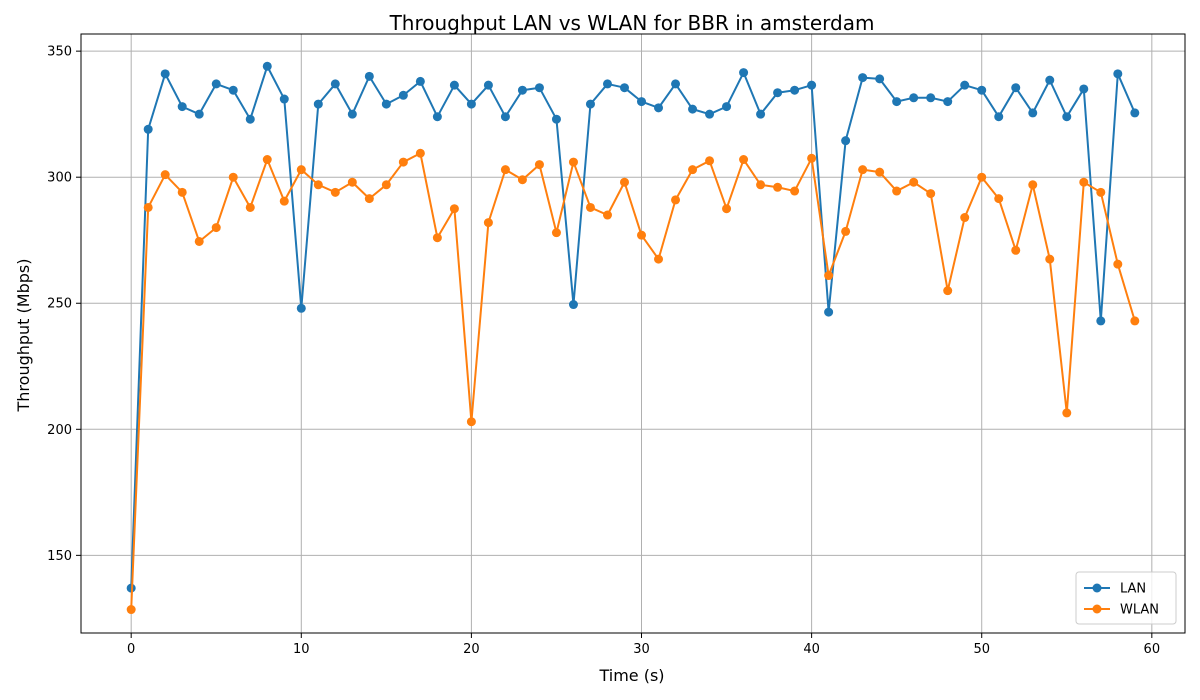 The width and height of the screenshot is (1200, 700). What do you see at coordinates (631, 675) in the screenshot?
I see `x-axis-title: Time (s)` at bounding box center [631, 675].